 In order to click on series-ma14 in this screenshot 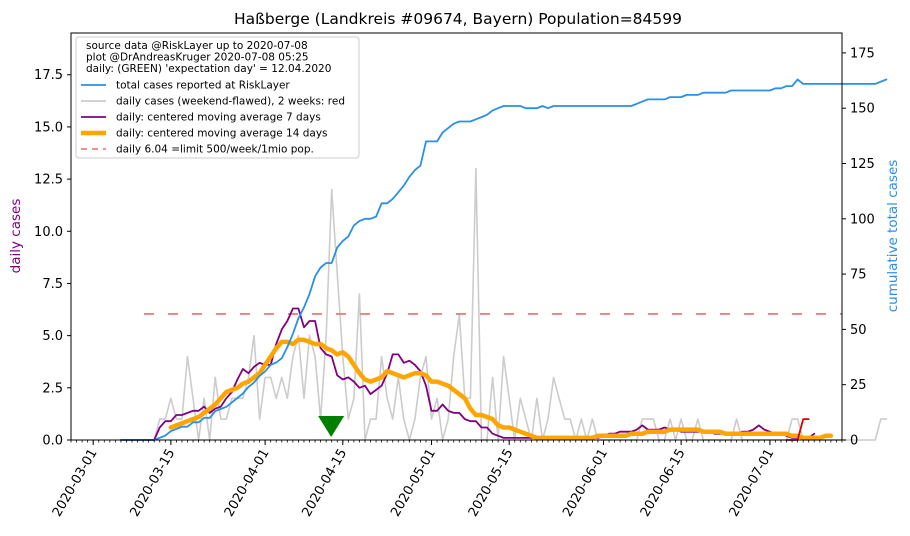, I will do `click(501, 389)`.